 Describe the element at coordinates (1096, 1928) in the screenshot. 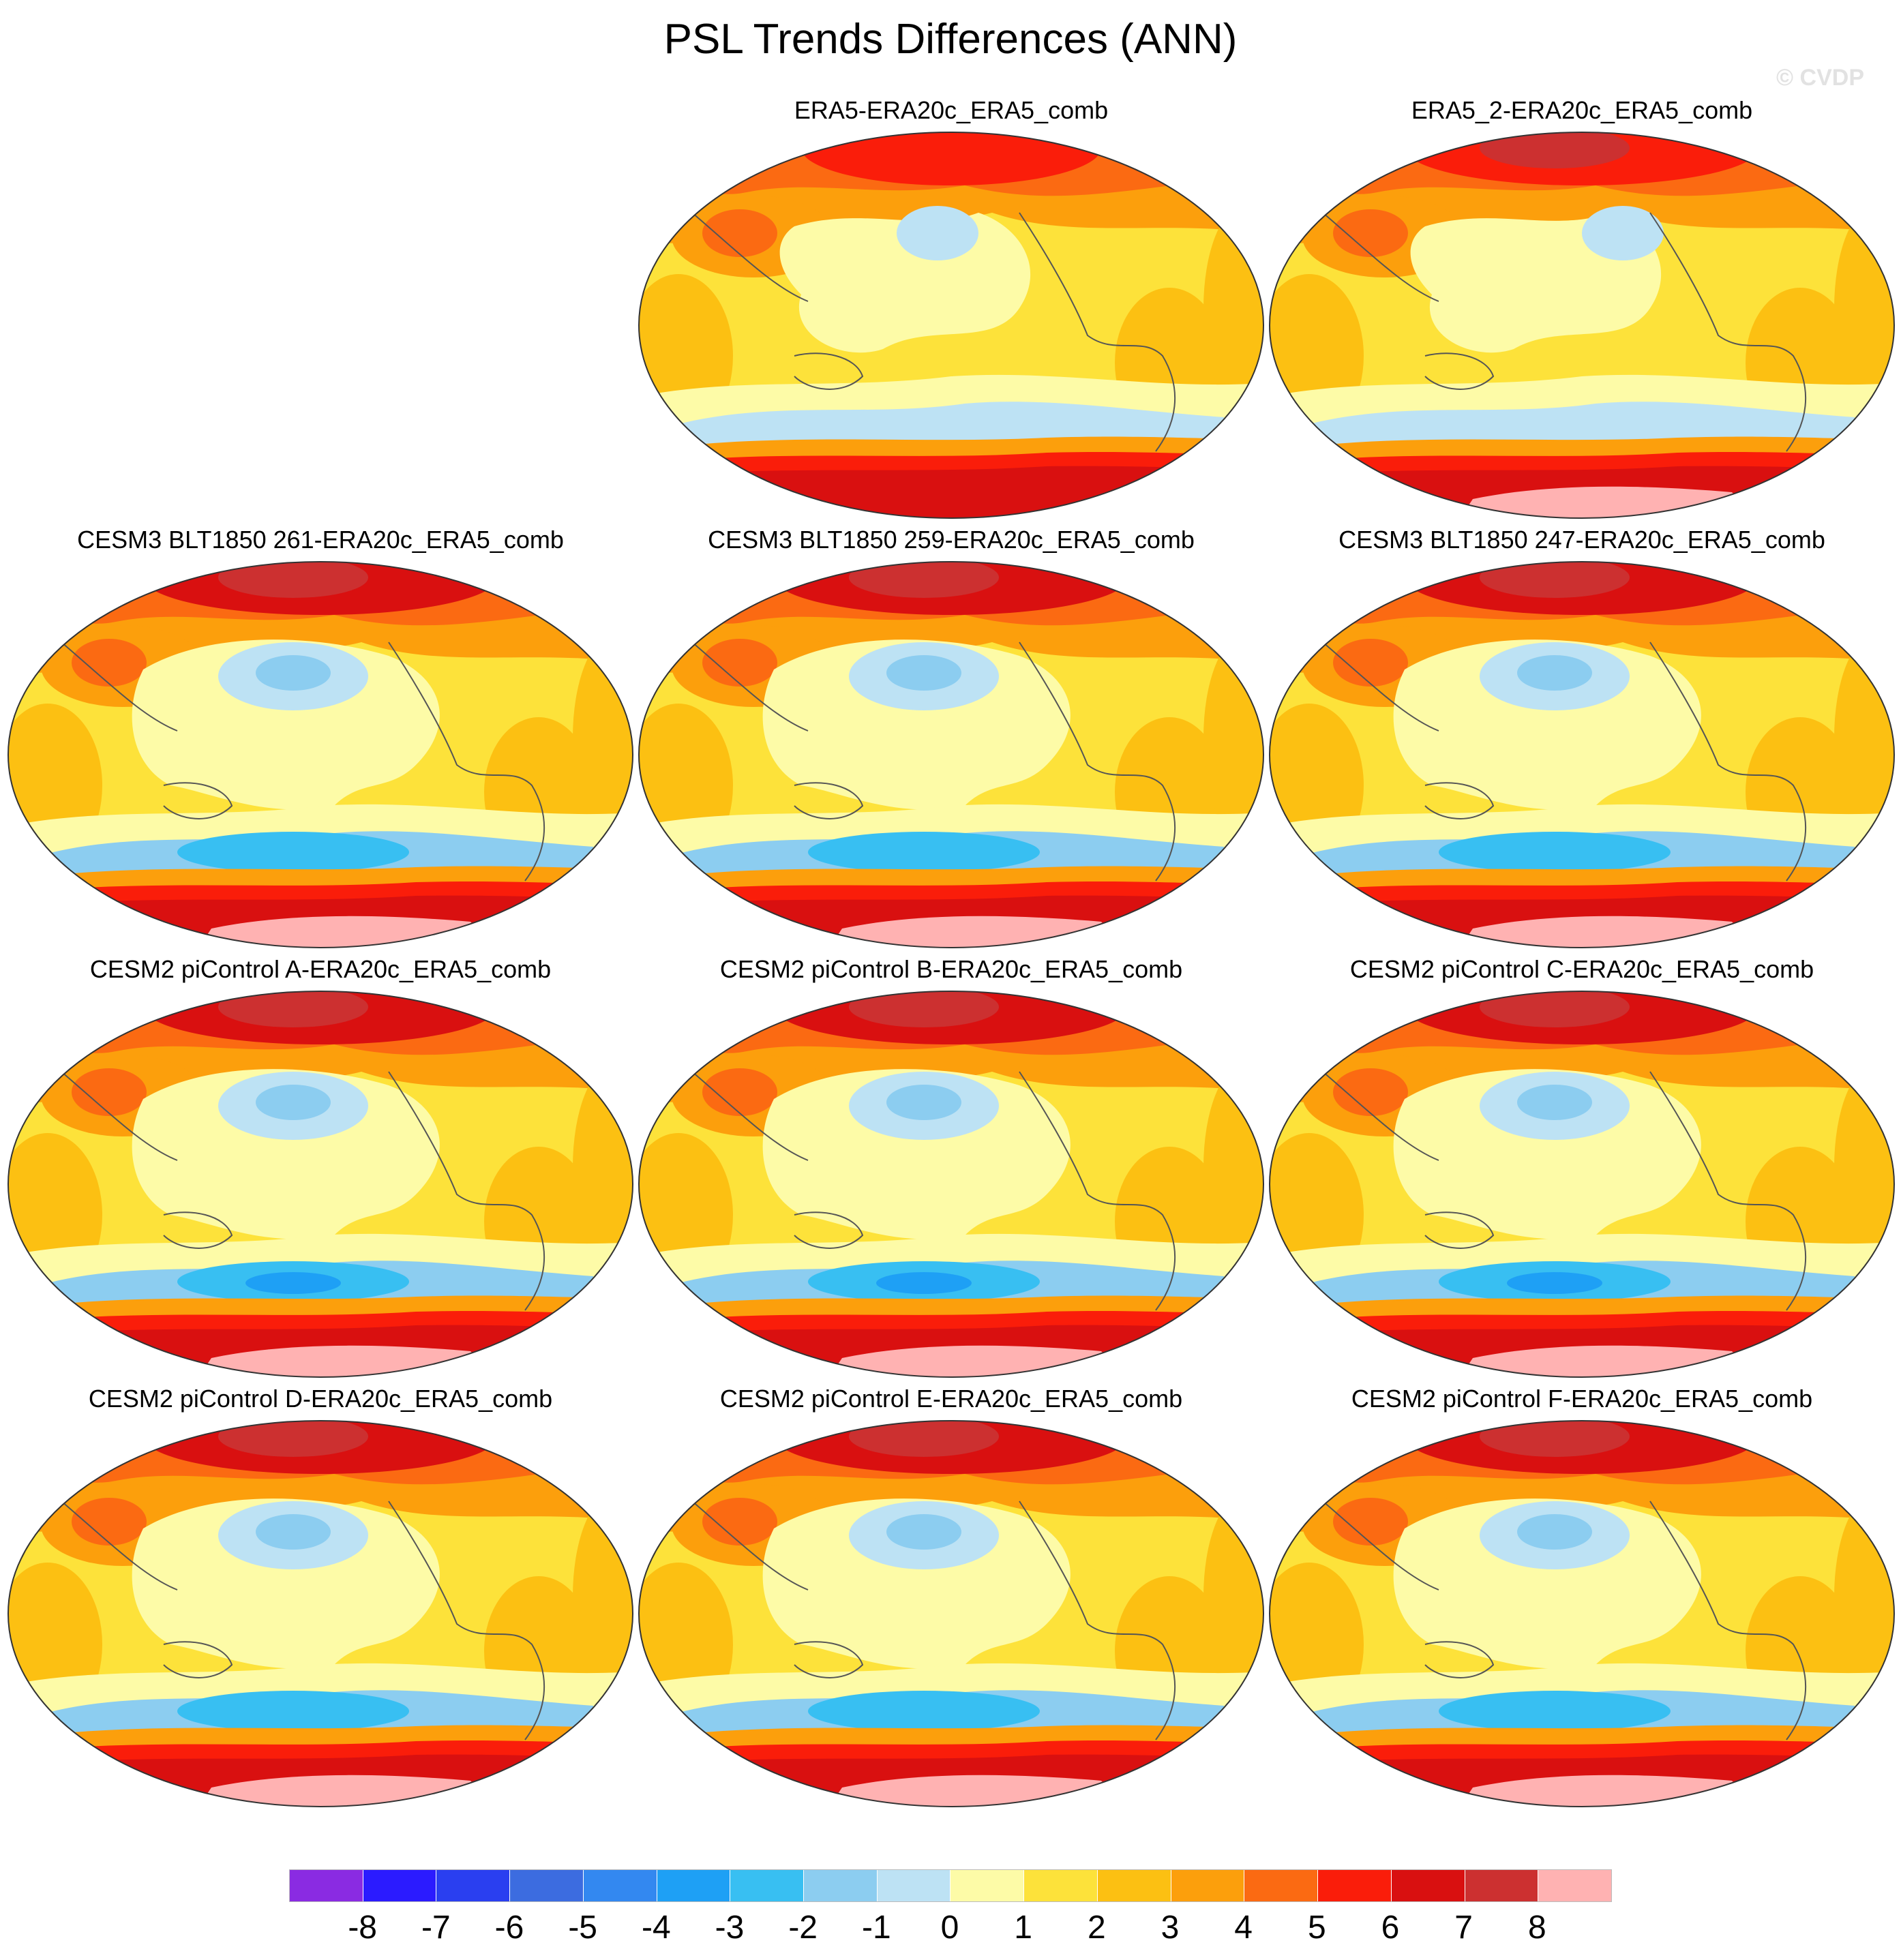

I see `colorbar-tick-label: 2` at that location.